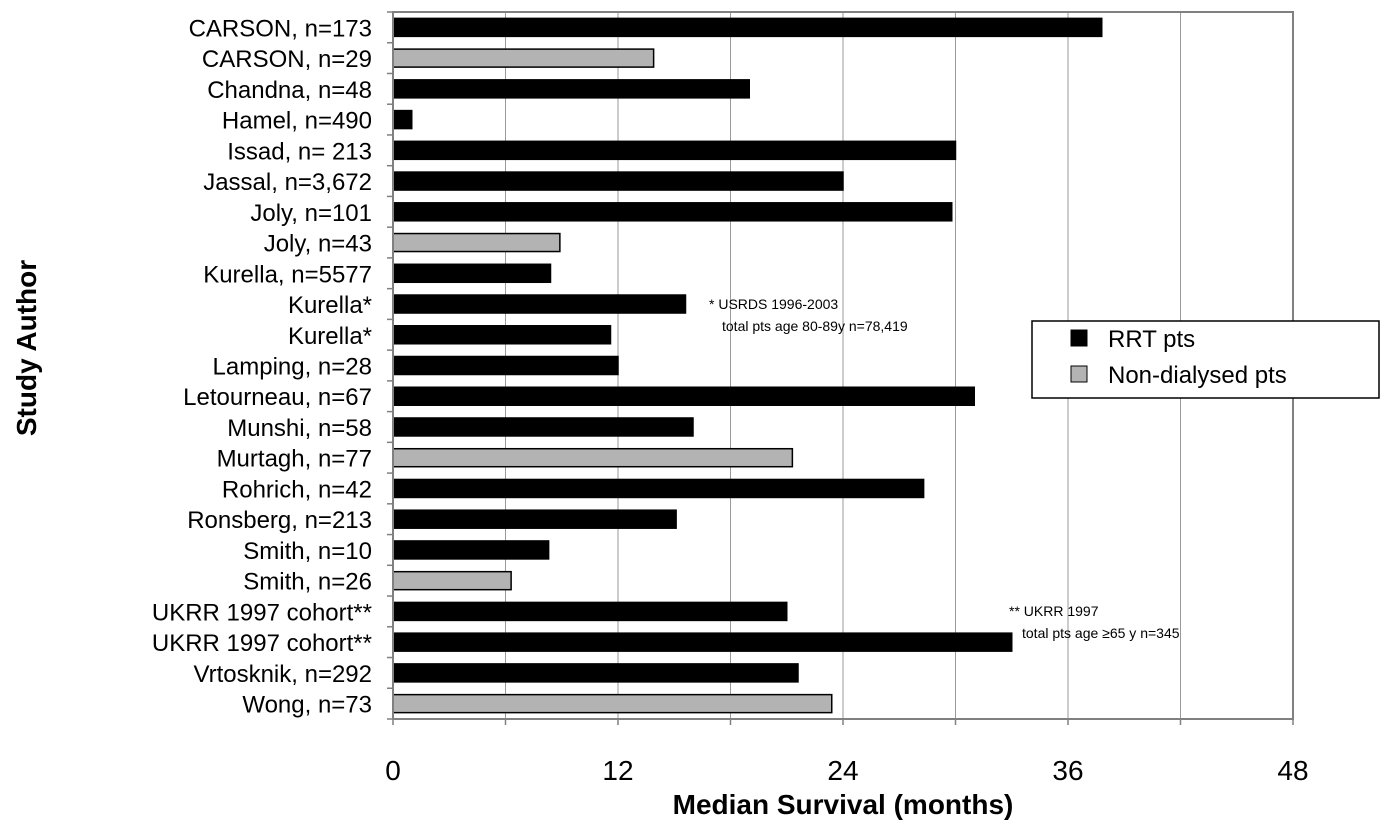 The image size is (1385, 820). I want to click on category-label: Murtagh, n=77, so click(294, 459).